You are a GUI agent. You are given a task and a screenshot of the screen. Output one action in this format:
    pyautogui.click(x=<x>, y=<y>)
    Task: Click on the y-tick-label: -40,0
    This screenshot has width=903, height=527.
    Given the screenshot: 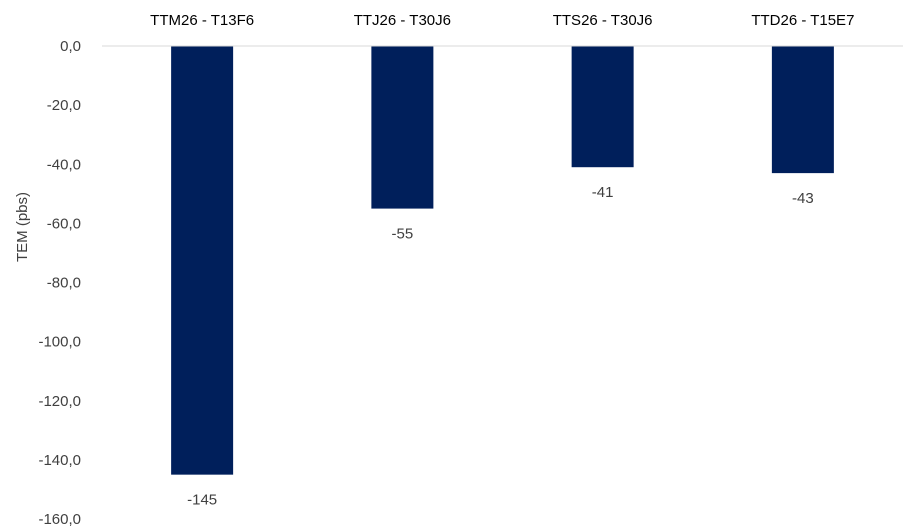 What is the action you would take?
    pyautogui.click(x=64, y=164)
    